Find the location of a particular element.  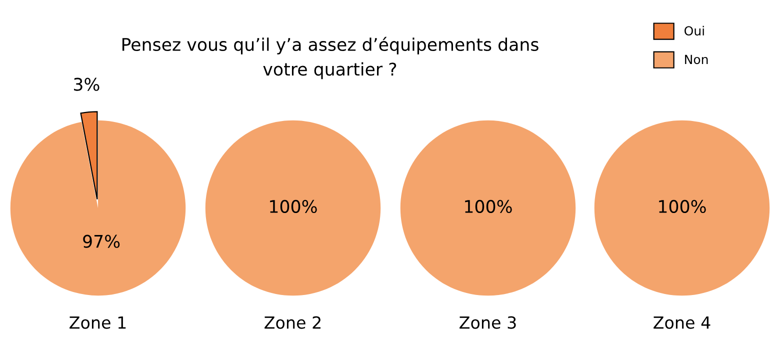

slice-label: Zone 3 is located at coordinates (488, 322).